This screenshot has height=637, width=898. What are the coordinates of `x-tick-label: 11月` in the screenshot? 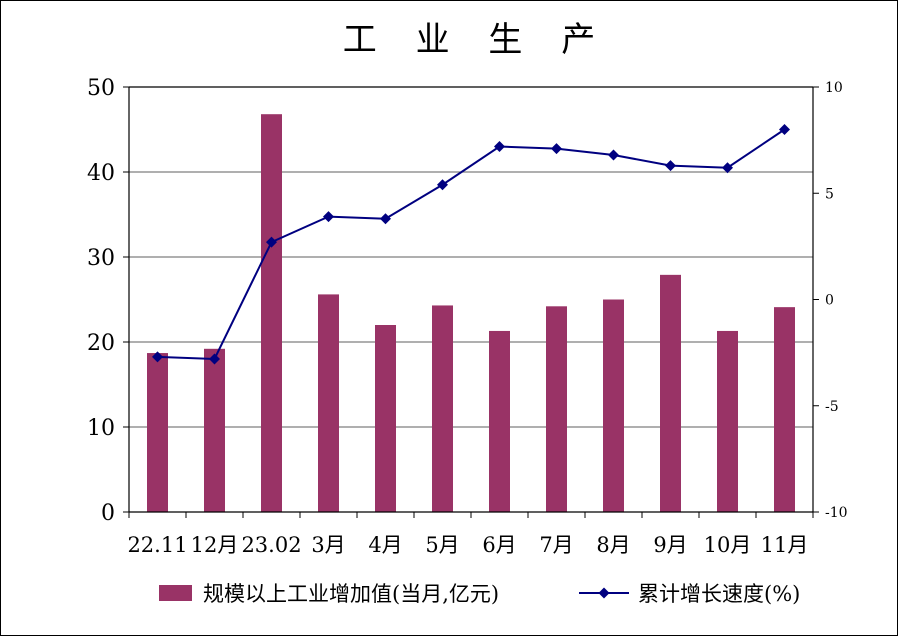 It's located at (785, 545).